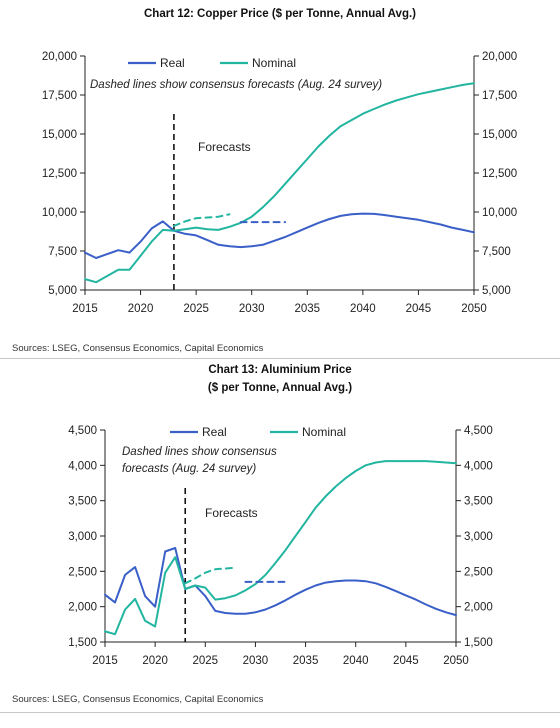 This screenshot has width=560, height=728. I want to click on y-tick-label-left: 4,500, so click(82, 431).